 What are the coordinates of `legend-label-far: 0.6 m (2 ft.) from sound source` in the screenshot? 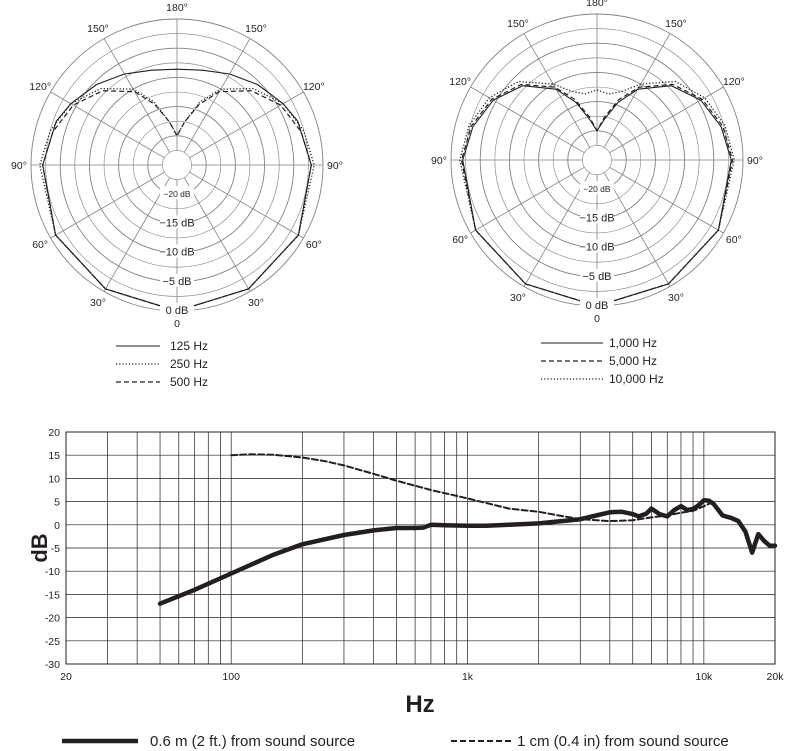 It's located at (252, 741).